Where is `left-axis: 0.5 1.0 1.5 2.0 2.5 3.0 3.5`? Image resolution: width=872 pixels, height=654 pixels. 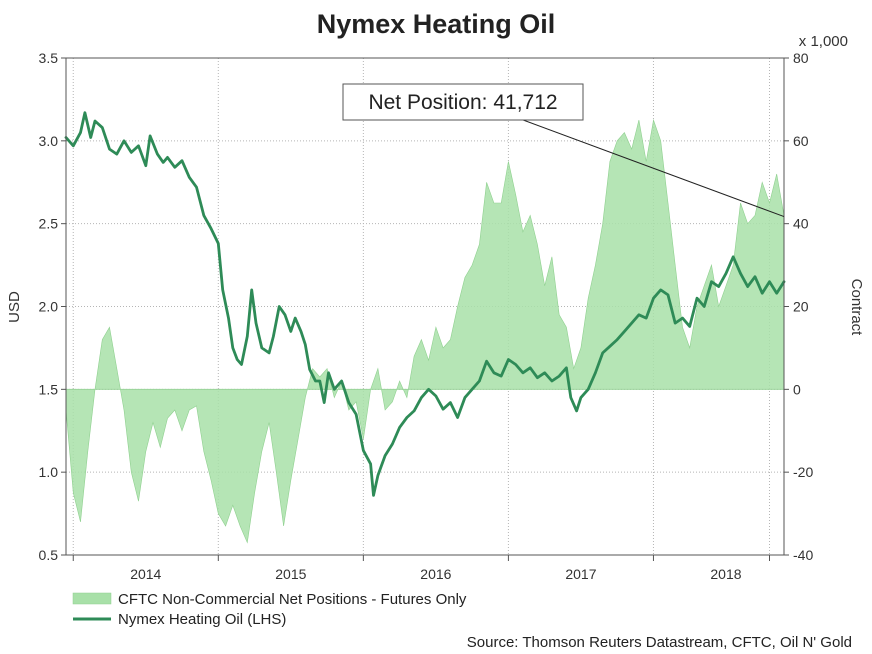 left-axis: 0.5 1.0 1.5 2.0 2.5 3.0 3.5 is located at coordinates (52, 306).